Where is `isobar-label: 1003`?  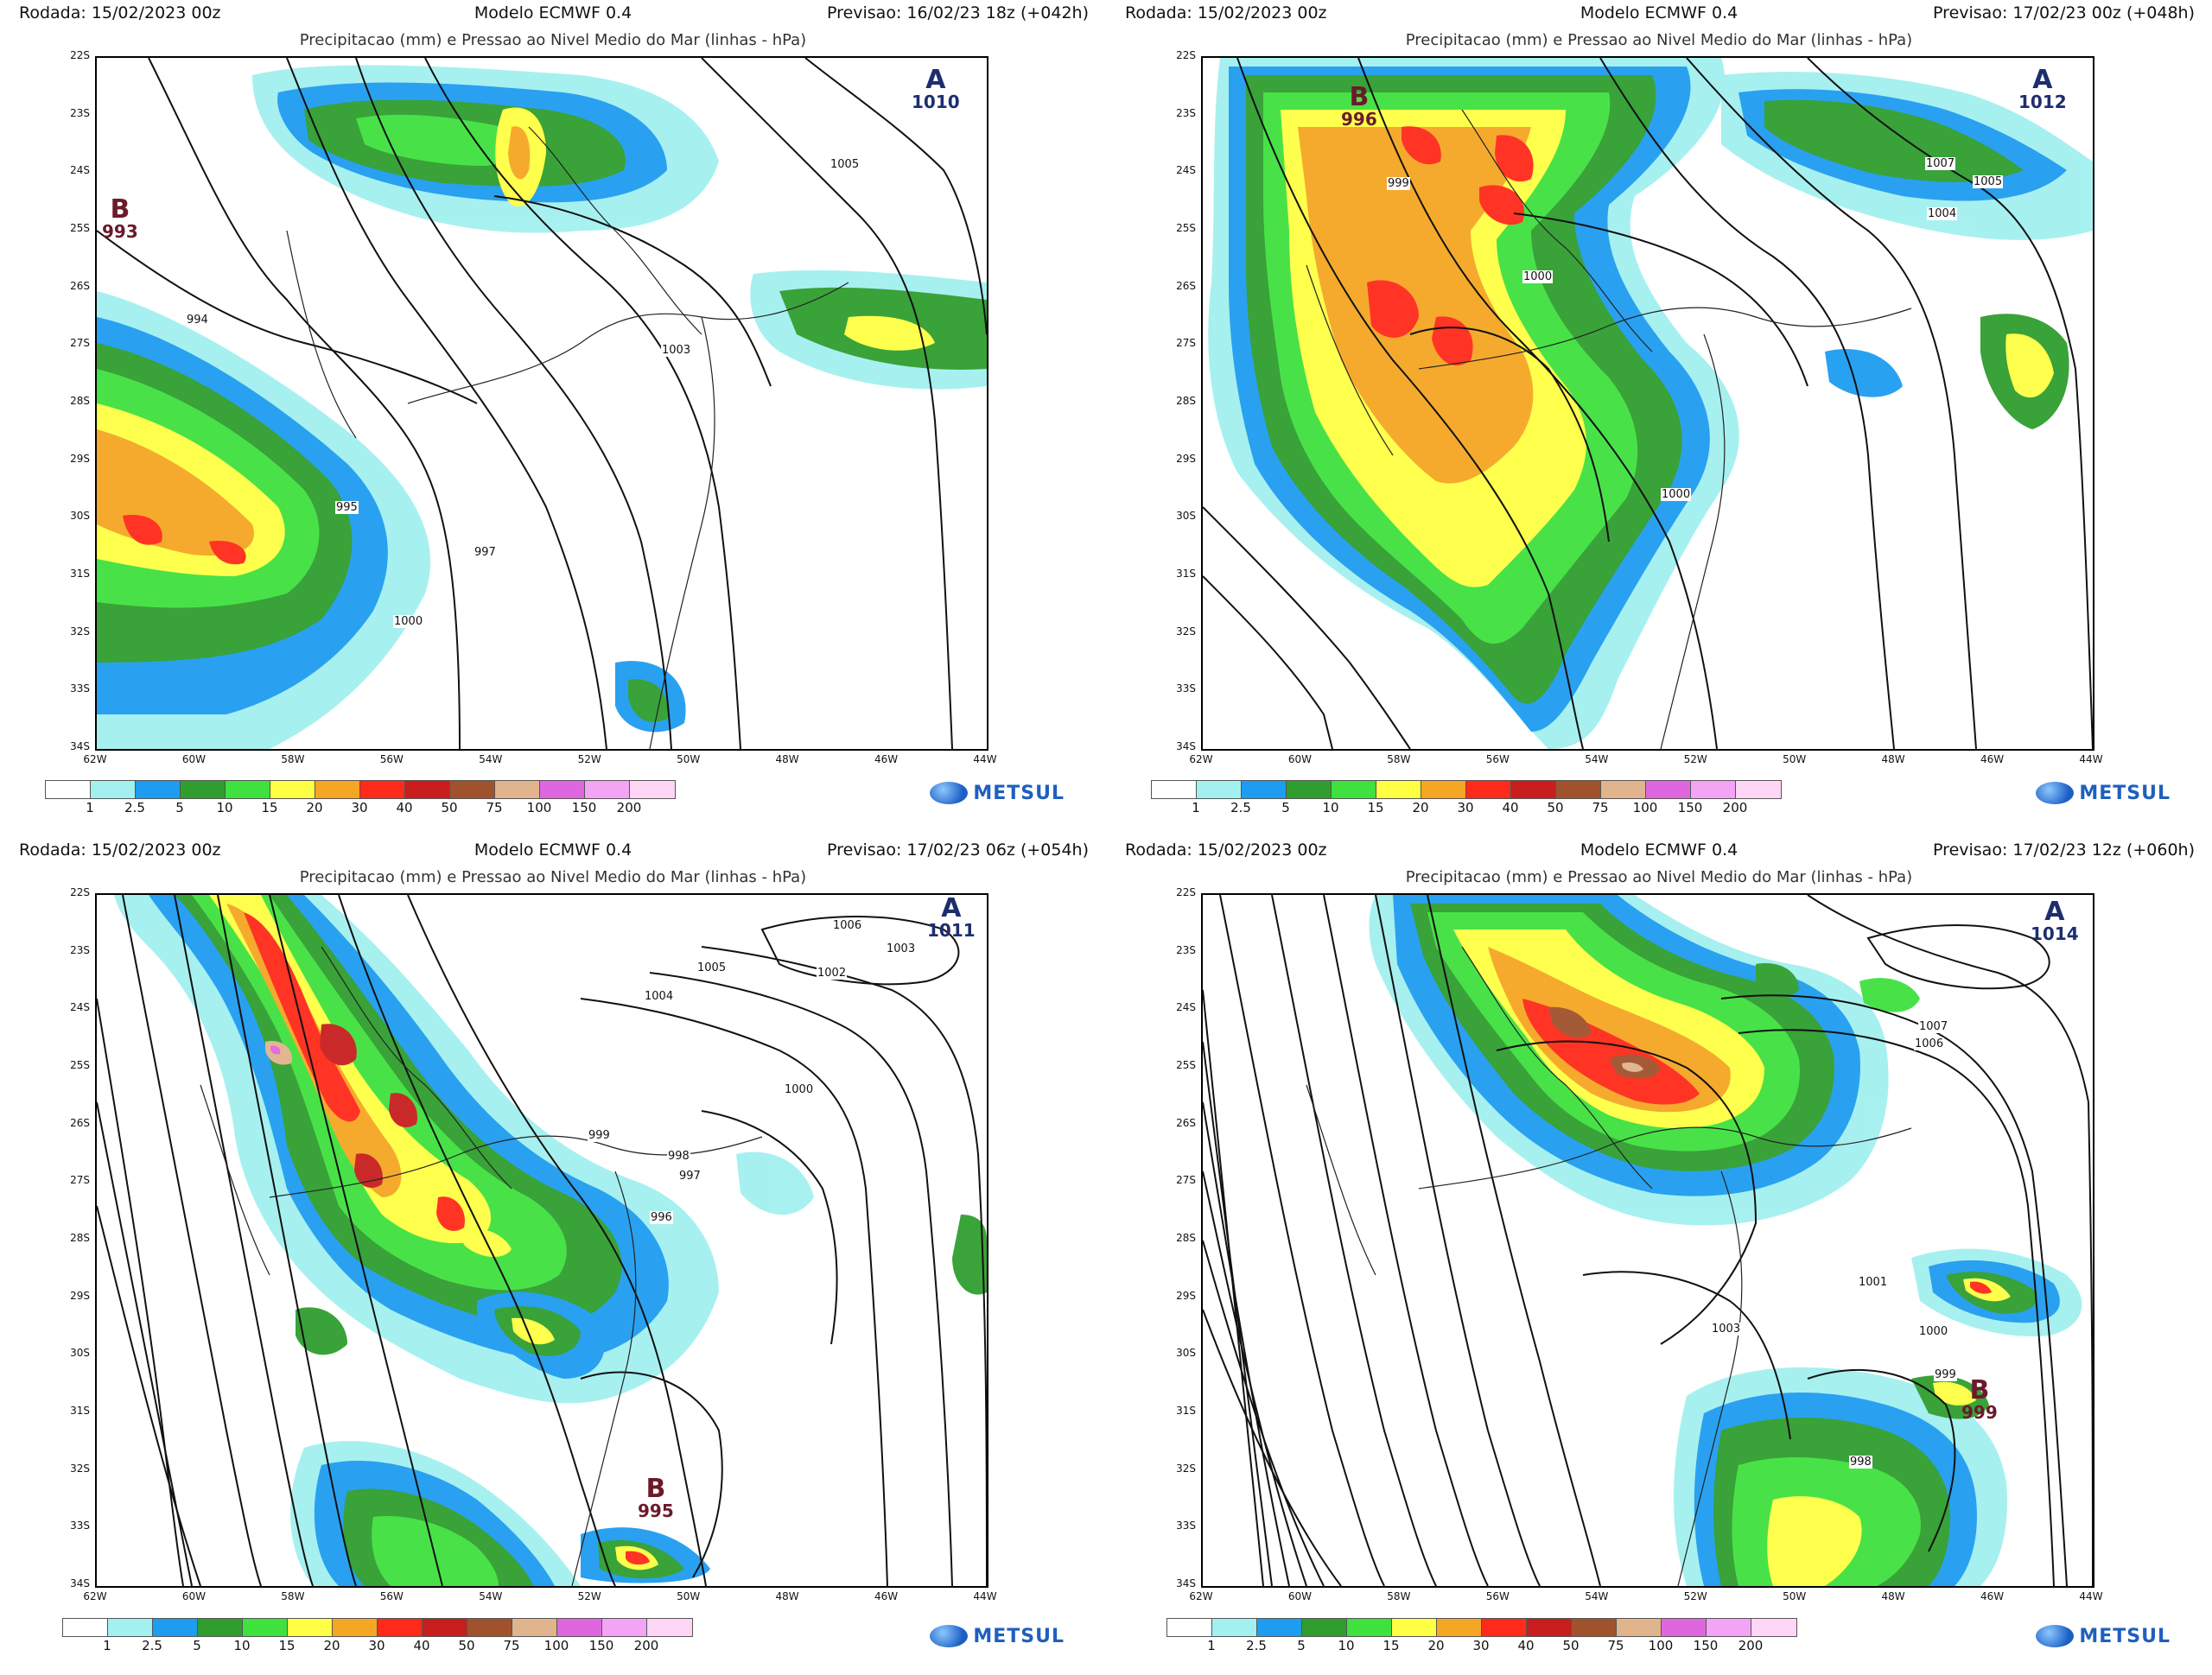 isobar-label: 1003 is located at coordinates (676, 350).